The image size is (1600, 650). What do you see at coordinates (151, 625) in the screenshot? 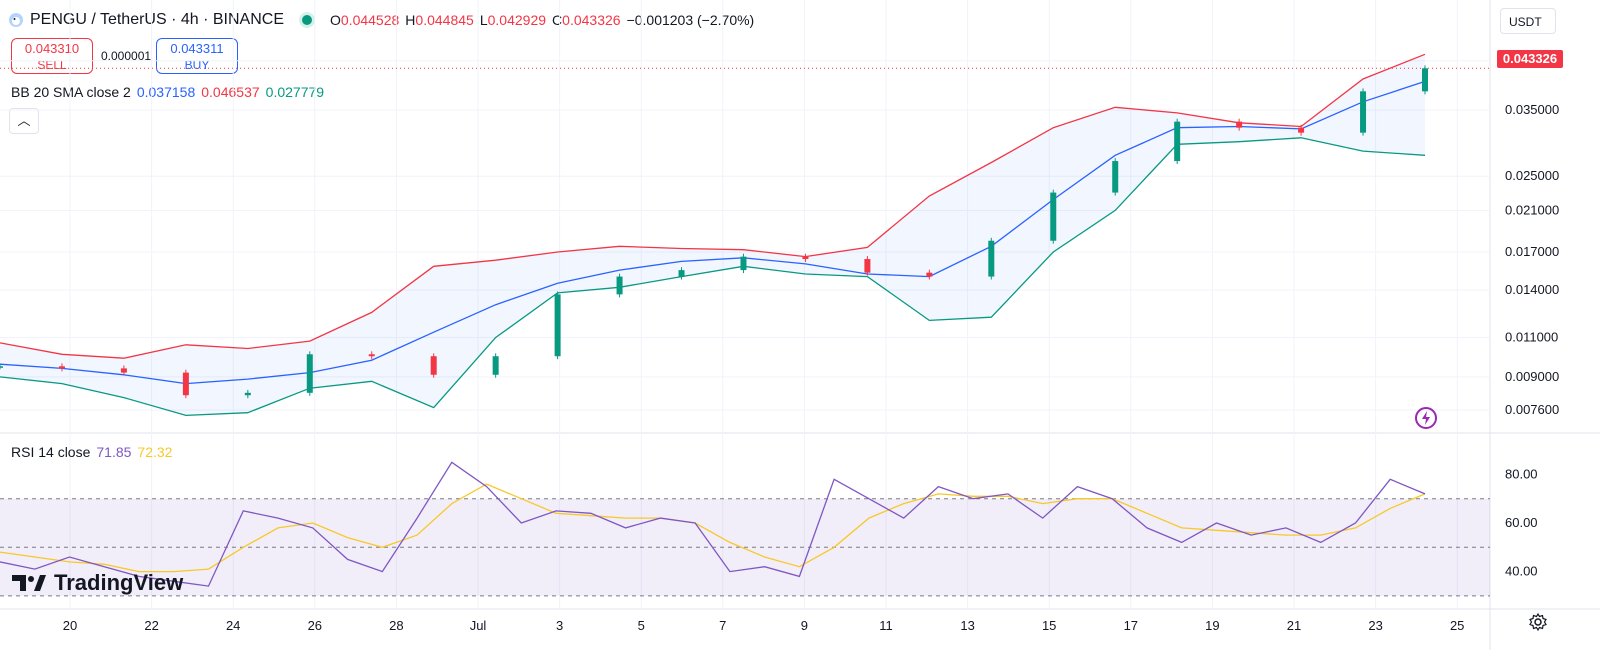
I see `time-tick-label: 22` at bounding box center [151, 625].